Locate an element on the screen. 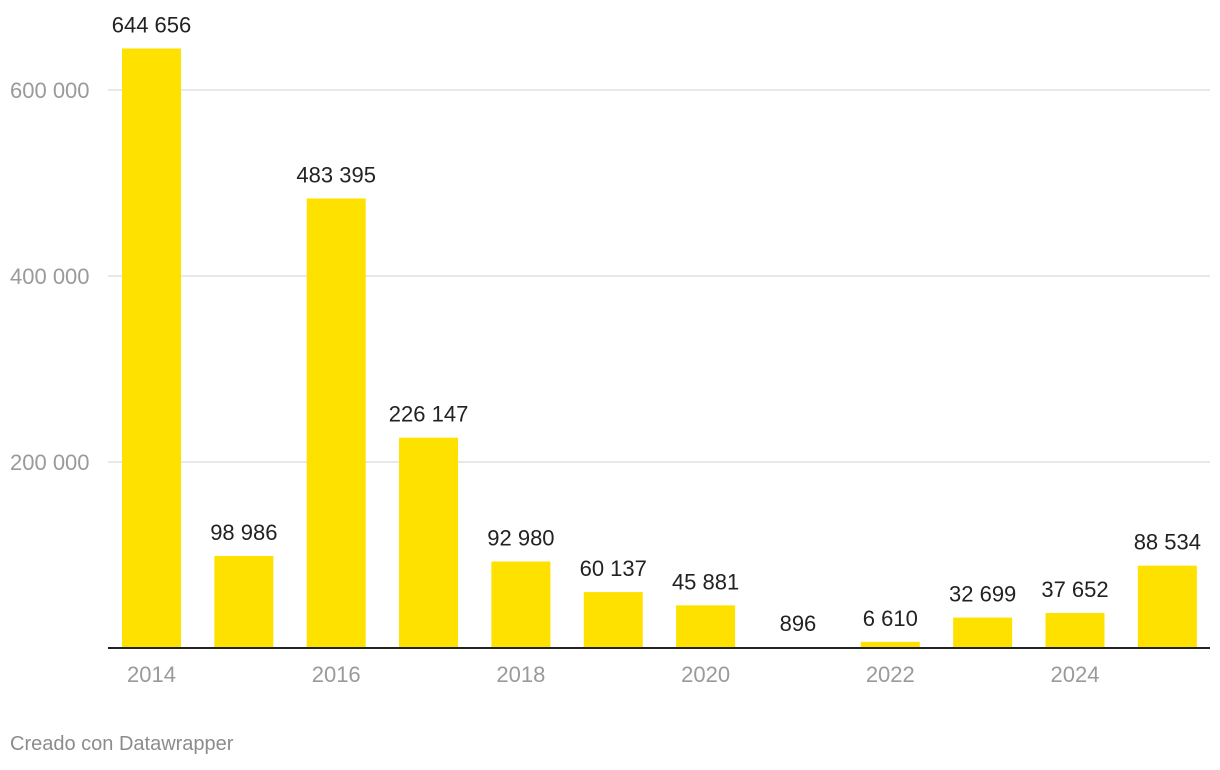 This screenshot has width=1220, height=770. x-tick-label: 2022 is located at coordinates (890, 674).